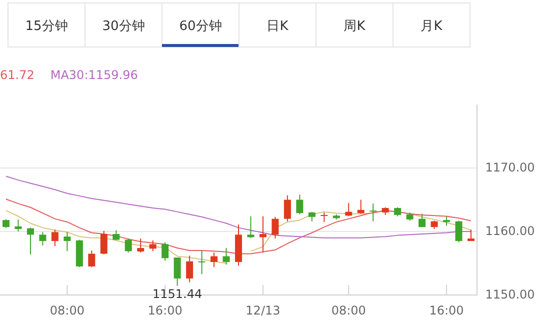 This screenshot has height=322, width=550. I want to click on tabs: 15分钟 30分钟 60分钟 日K 周K 月K, so click(239, 25).